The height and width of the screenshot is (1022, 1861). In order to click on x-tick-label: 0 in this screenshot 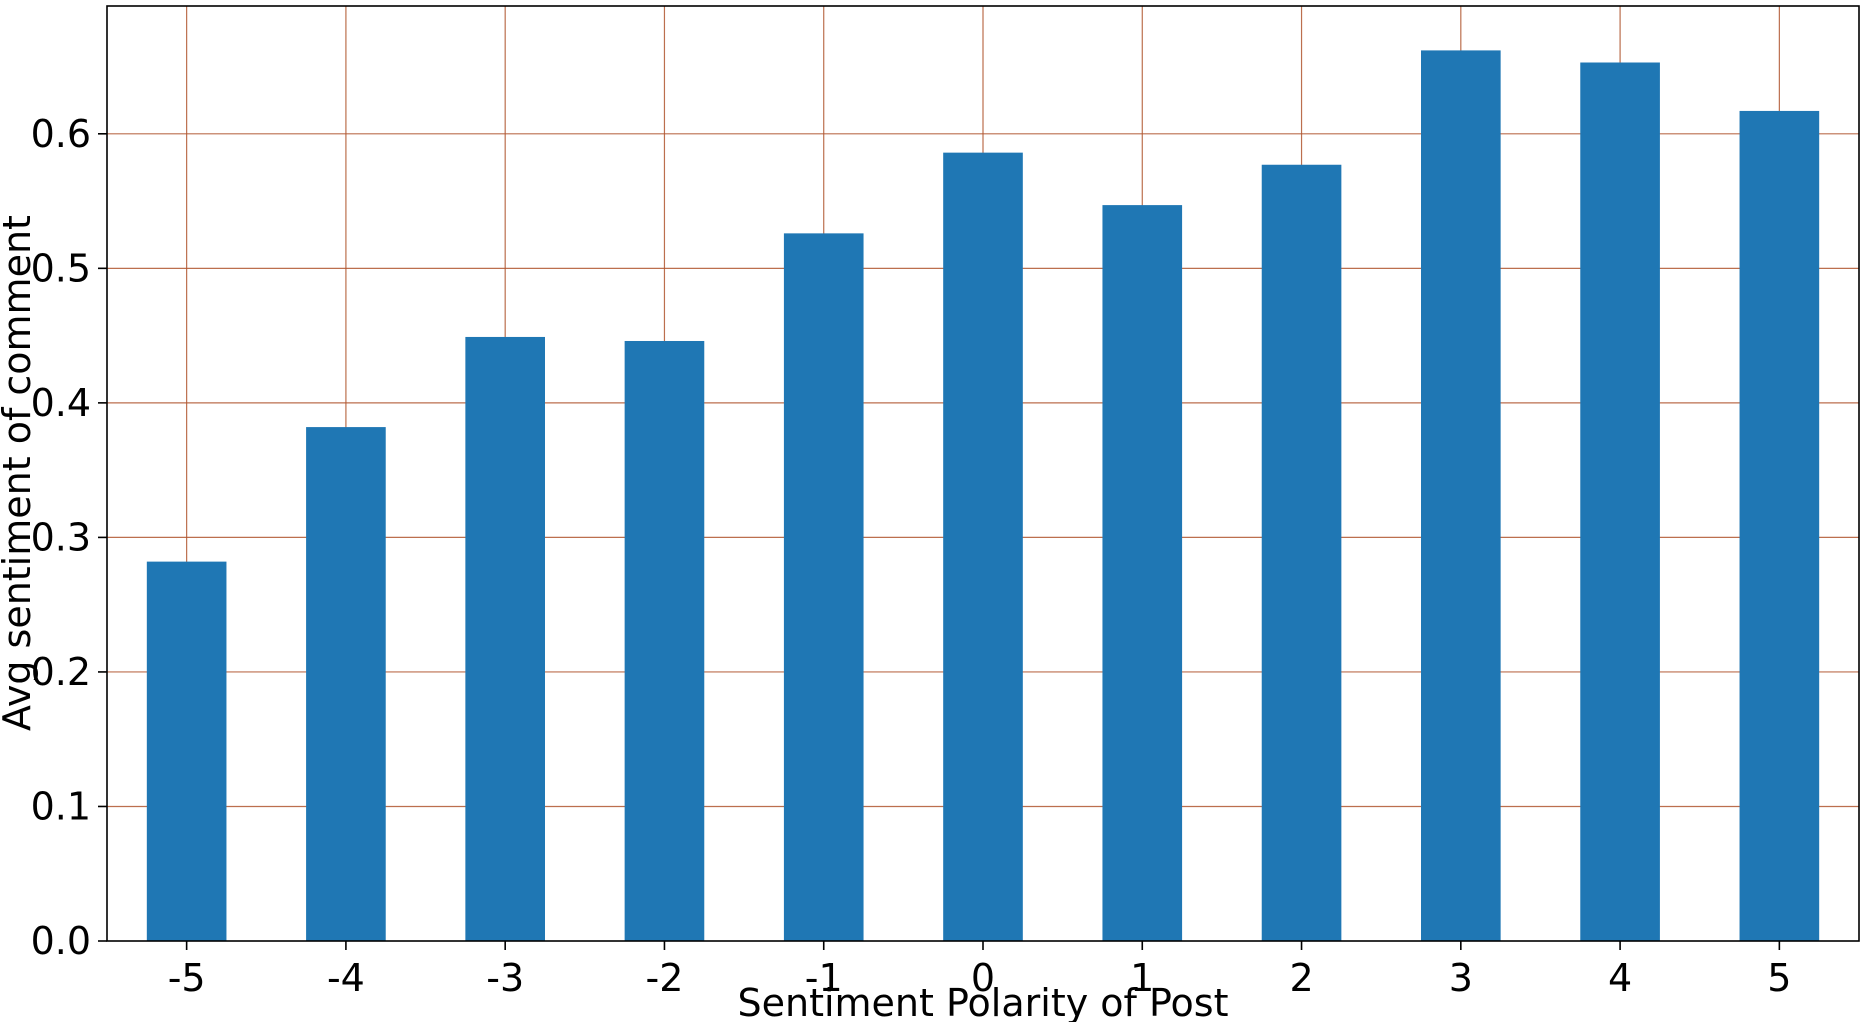, I will do `click(983, 978)`.